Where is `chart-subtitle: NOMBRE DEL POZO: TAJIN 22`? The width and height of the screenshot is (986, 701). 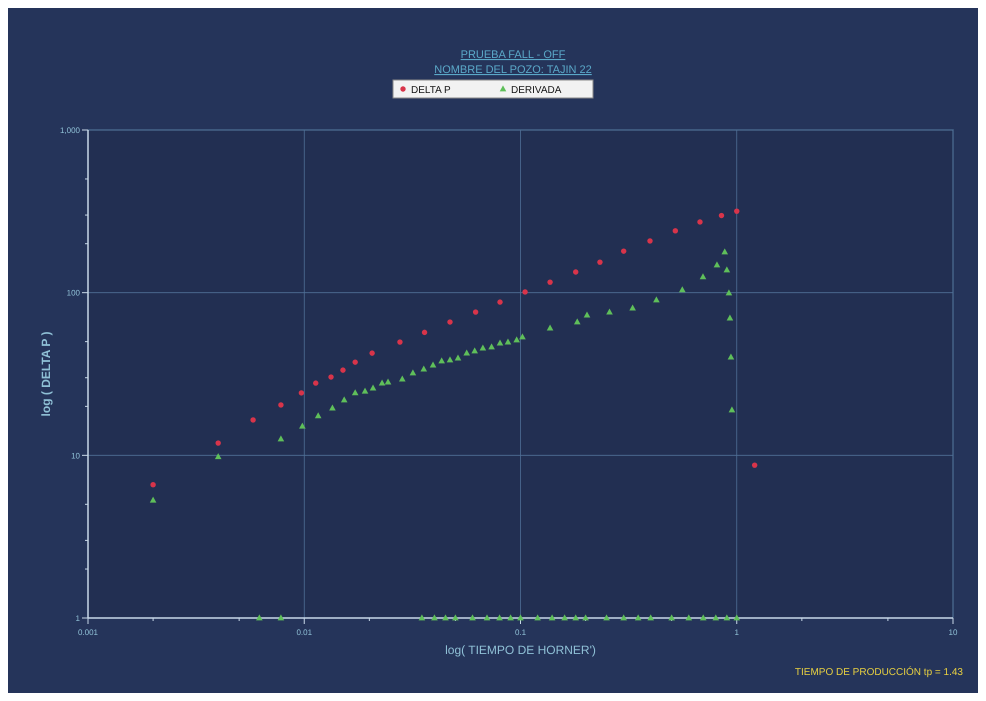 chart-subtitle: NOMBRE DEL POZO: TAJIN 22 is located at coordinates (513, 70).